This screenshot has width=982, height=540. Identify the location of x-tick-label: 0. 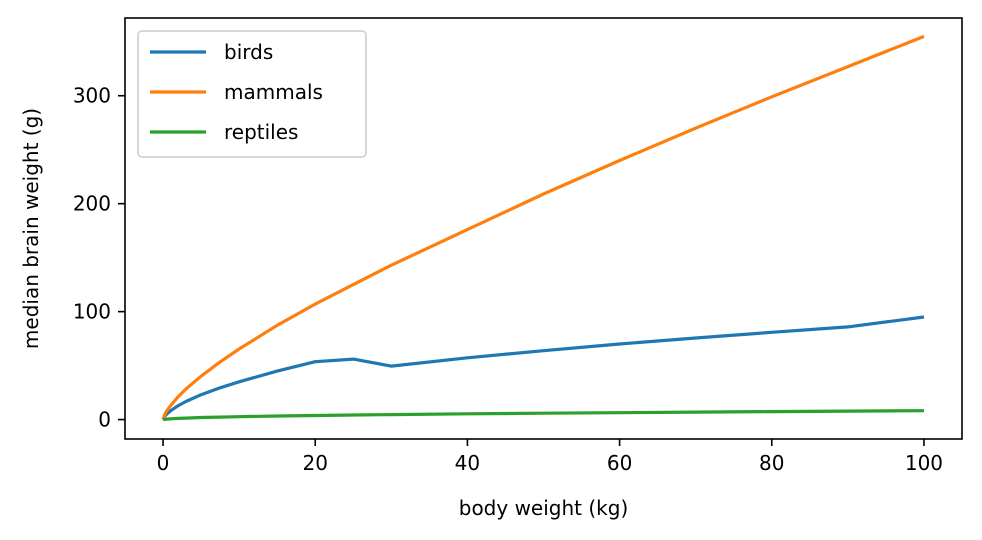
(163, 463).